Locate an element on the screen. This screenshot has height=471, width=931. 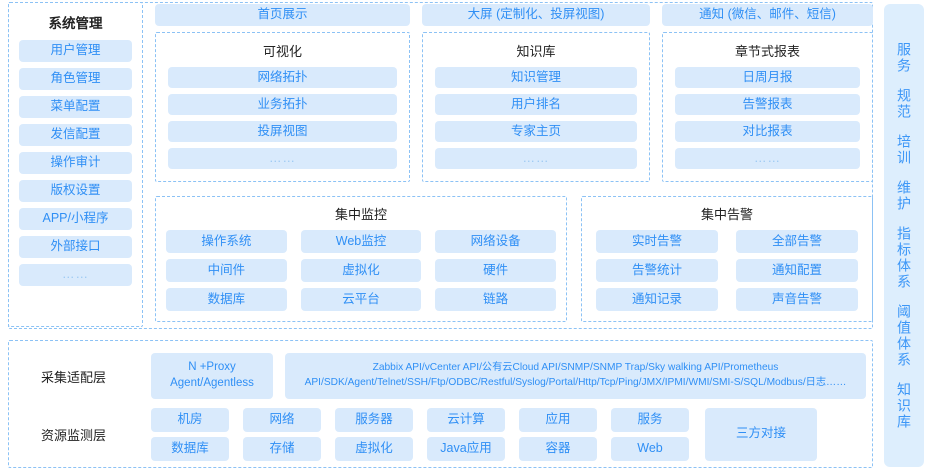
tab-homepage-display: 首页展示 is located at coordinates (282, 15).